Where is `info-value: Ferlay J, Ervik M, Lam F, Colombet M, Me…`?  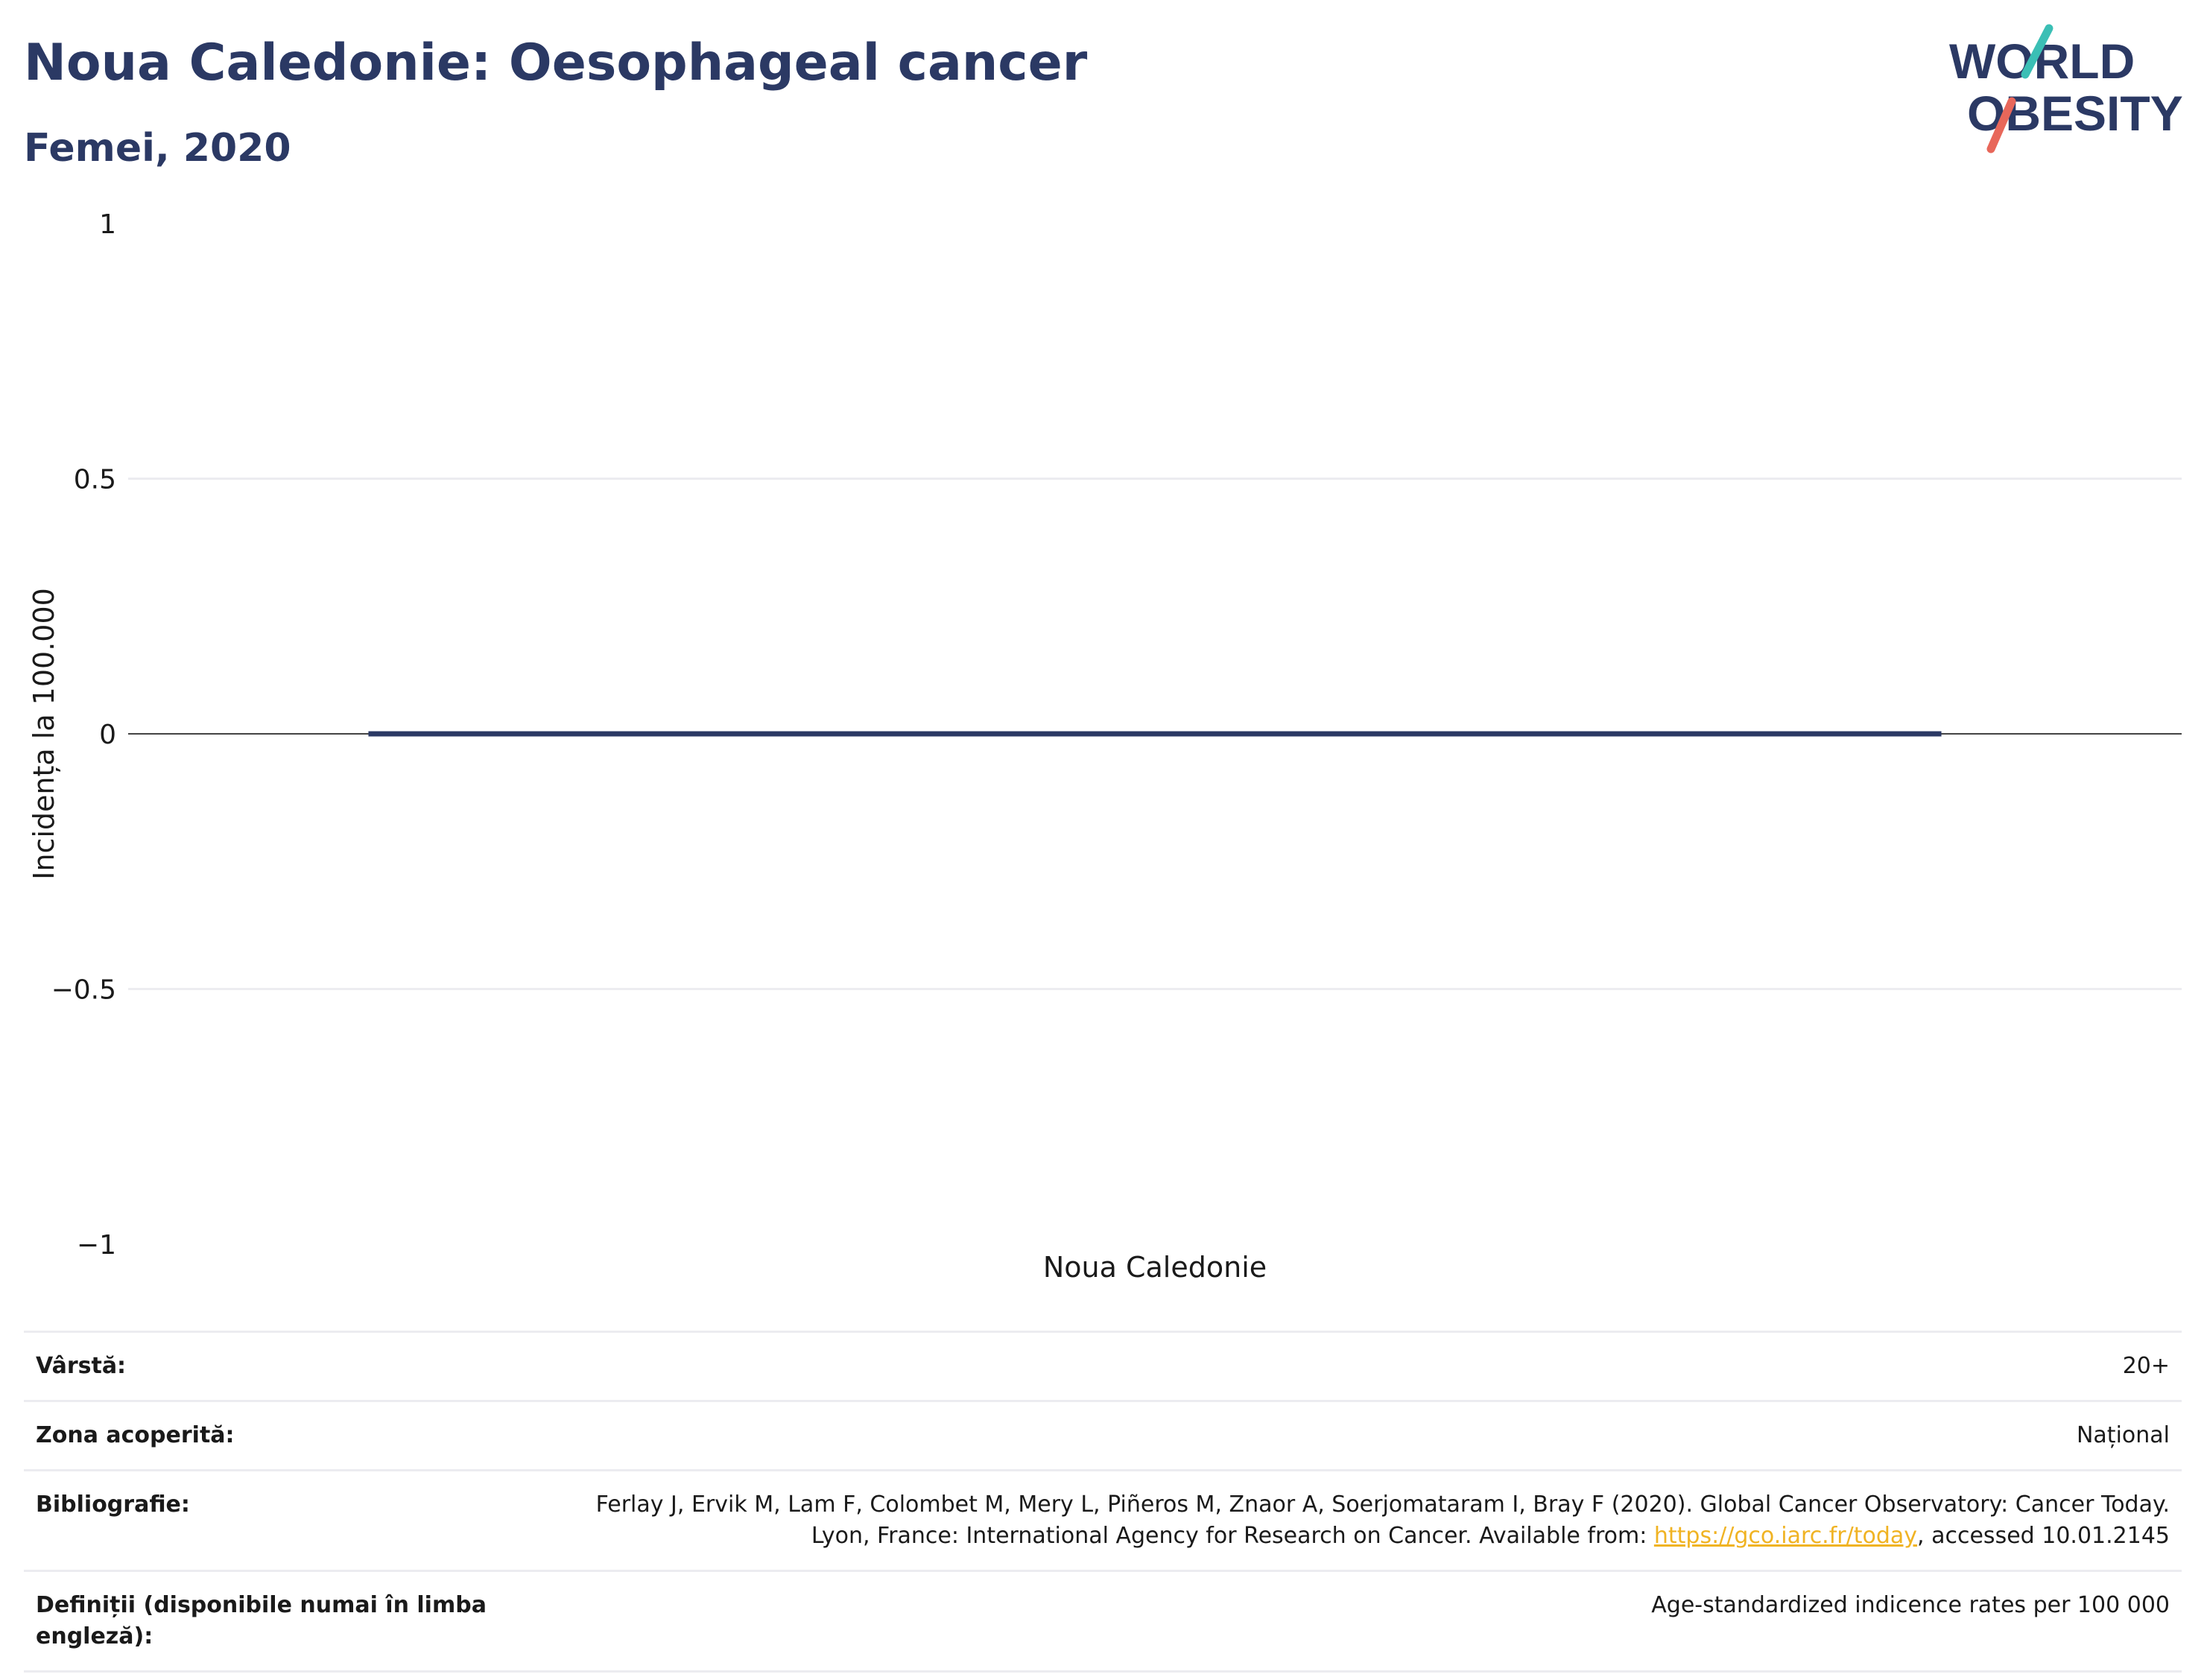 info-value: Ferlay J, Ervik M, Lam F, Colombet M, Me… is located at coordinates (1357, 1521).